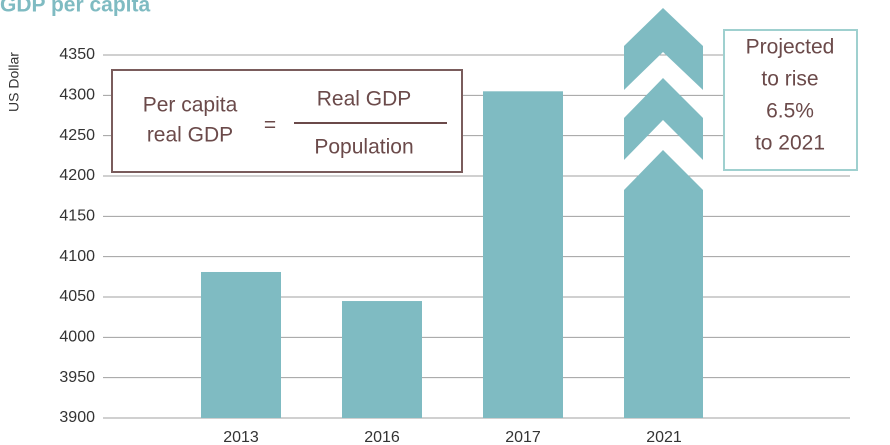  I want to click on y-tick-label: 4000, so click(77, 337).